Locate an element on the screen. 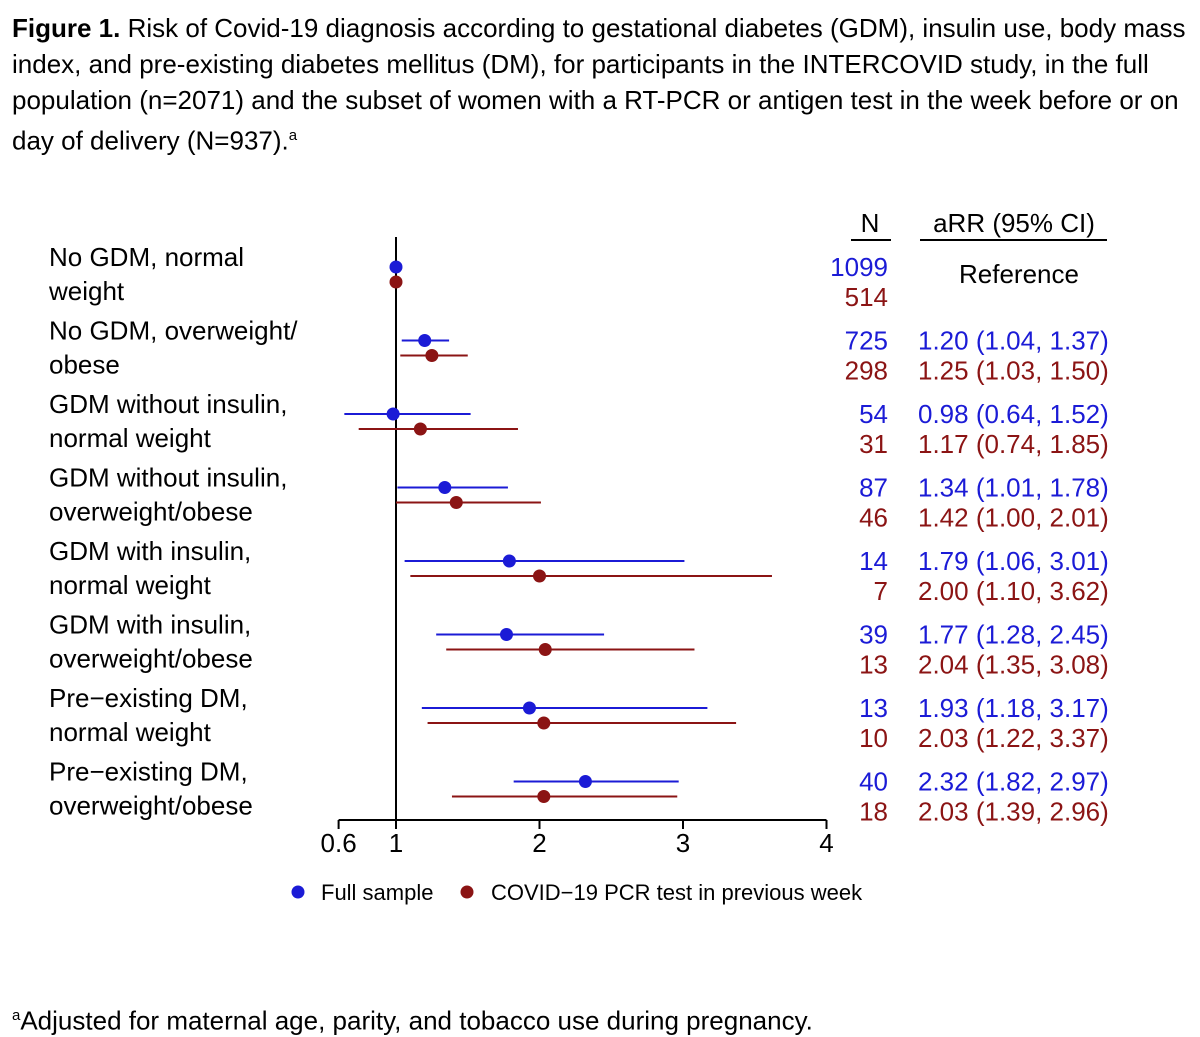 This screenshot has width=1200, height=1037. row-n: 40 is located at coordinates (873, 782).